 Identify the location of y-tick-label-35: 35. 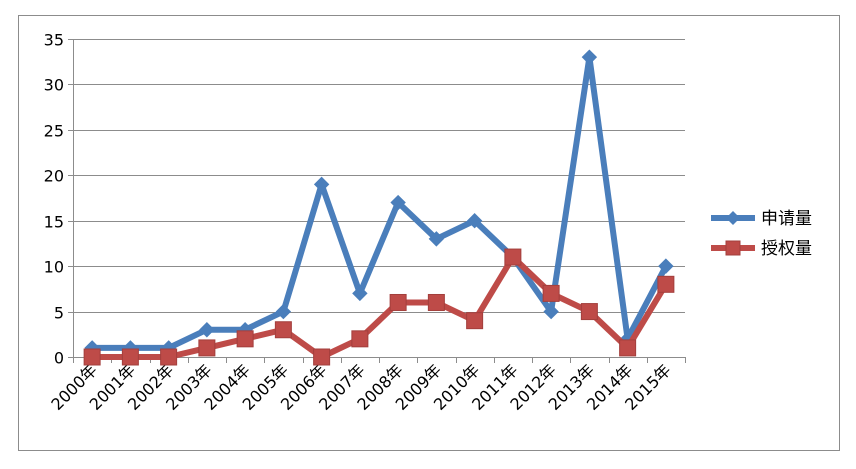
(54, 40).